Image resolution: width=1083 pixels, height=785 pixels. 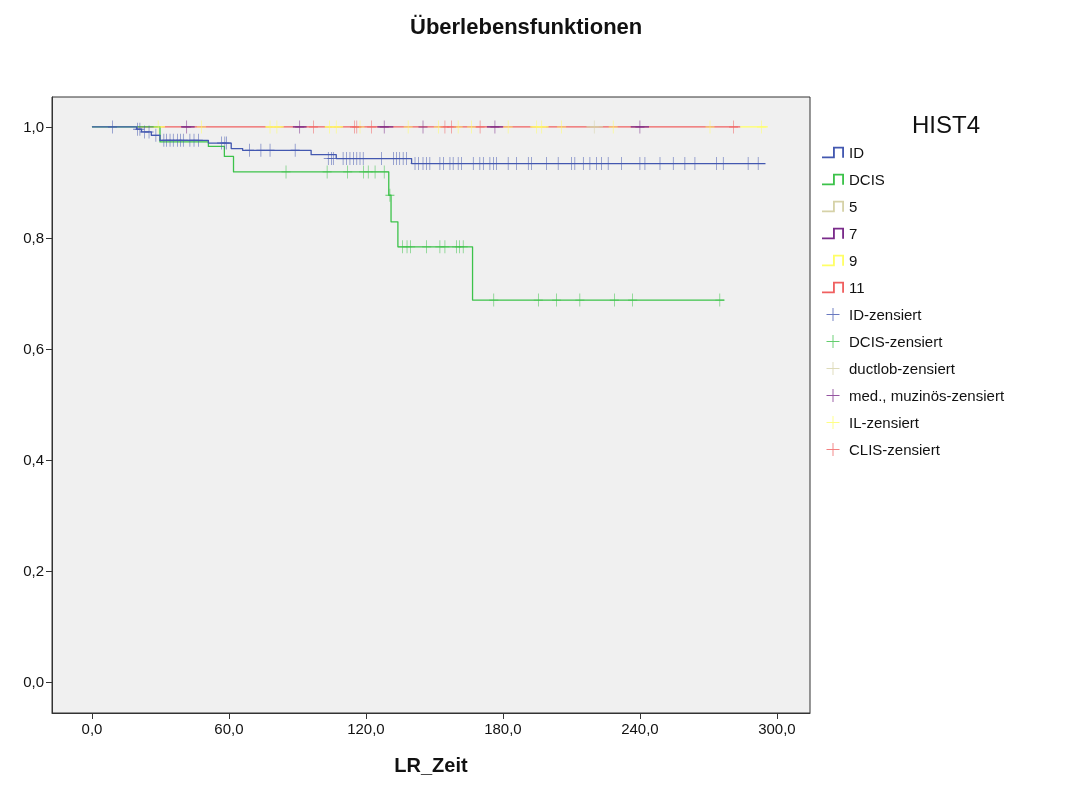 What do you see at coordinates (853, 260) in the screenshot?
I see `legend-label: 9` at bounding box center [853, 260].